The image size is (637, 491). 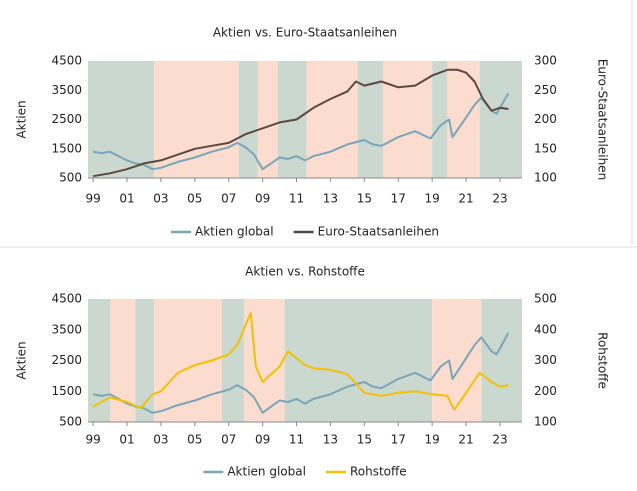 What do you see at coordinates (545, 329) in the screenshot?
I see `y2-tick-label: 400` at bounding box center [545, 329].